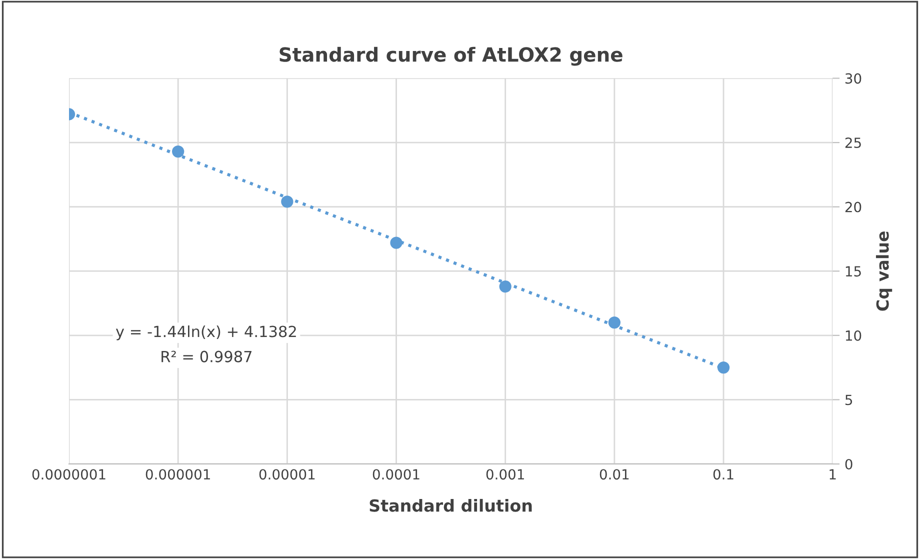 Image resolution: width=920 pixels, height=559 pixels. Describe the element at coordinates (853, 271) in the screenshot. I see `y-tick-label: 15` at that location.